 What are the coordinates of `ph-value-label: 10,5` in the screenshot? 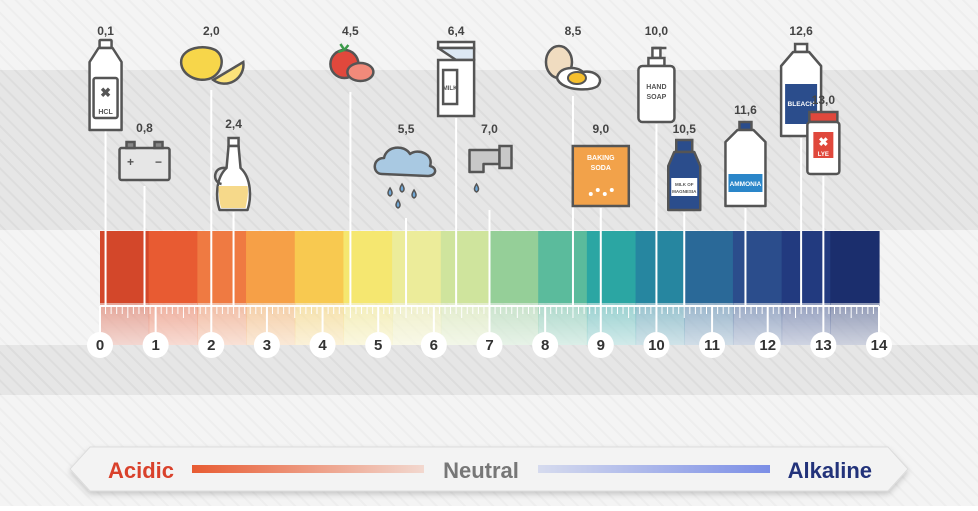 It's located at (685, 129).